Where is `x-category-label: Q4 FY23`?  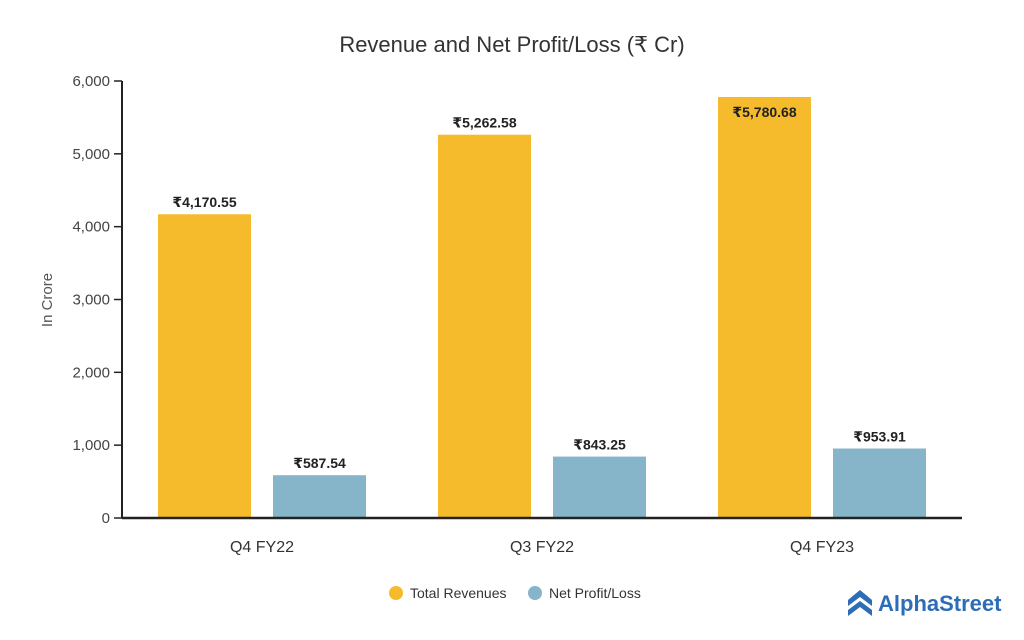
x-category-label: Q4 FY23 is located at coordinates (822, 547).